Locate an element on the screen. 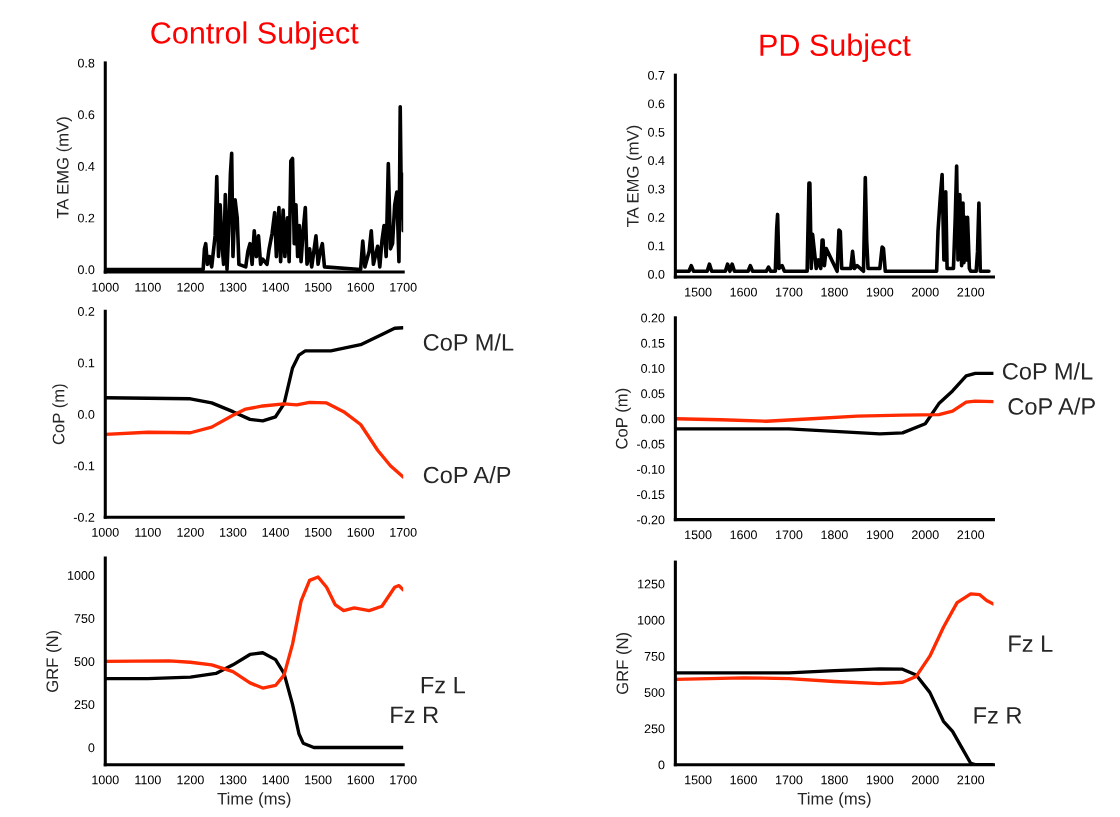  y-tick-label: 0.8 is located at coordinates (86, 63).